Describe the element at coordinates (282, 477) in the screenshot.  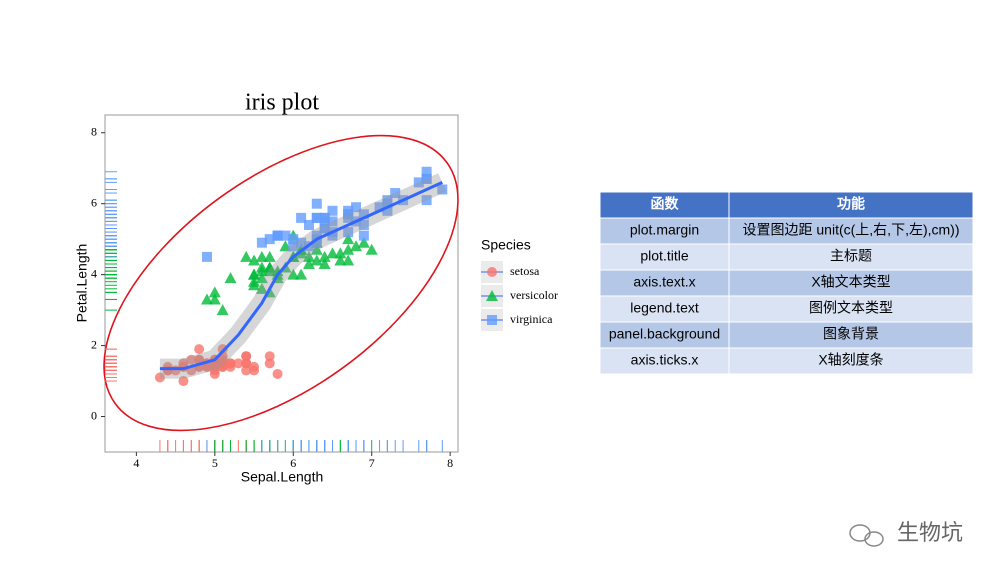
I see `x-axis-label: Sepal.Length` at that location.